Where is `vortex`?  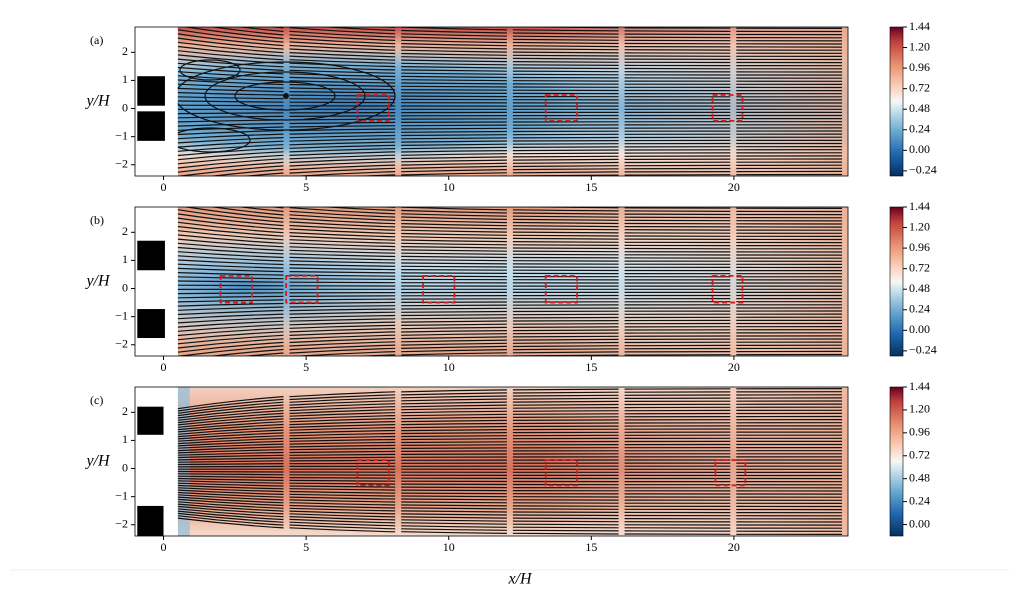
vortex is located at coordinates (214, 140).